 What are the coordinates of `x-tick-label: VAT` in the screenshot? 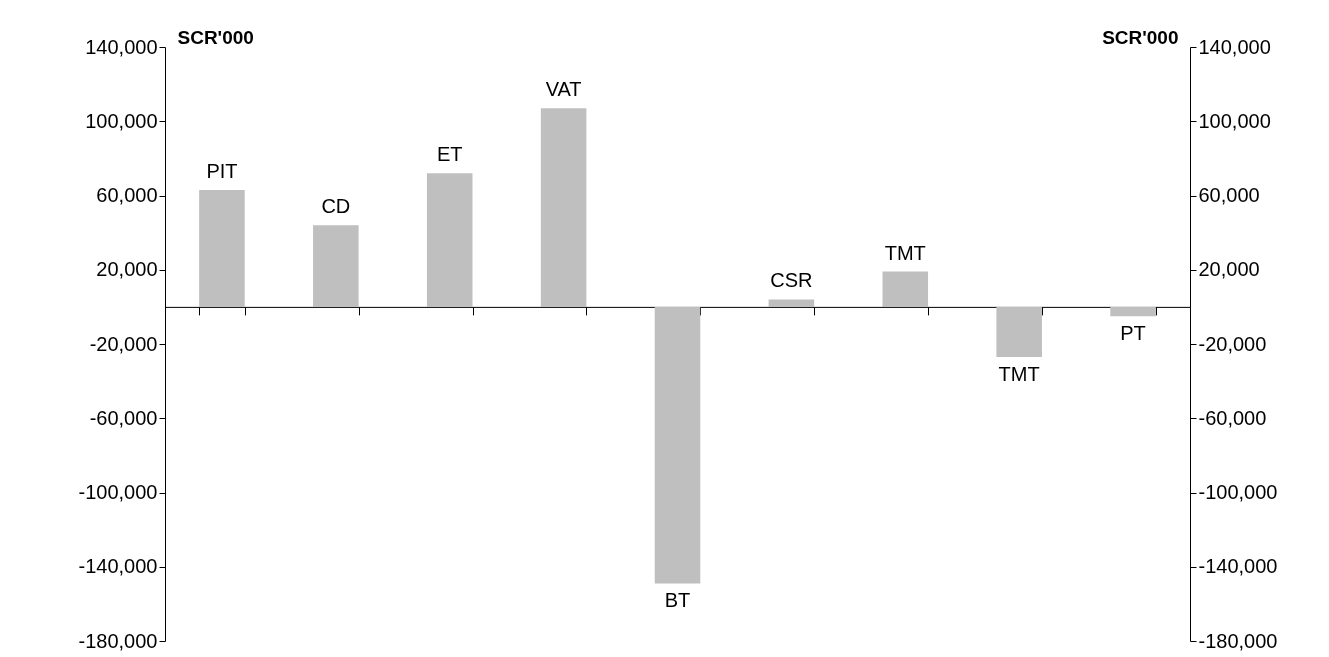 It's located at (563, 89).